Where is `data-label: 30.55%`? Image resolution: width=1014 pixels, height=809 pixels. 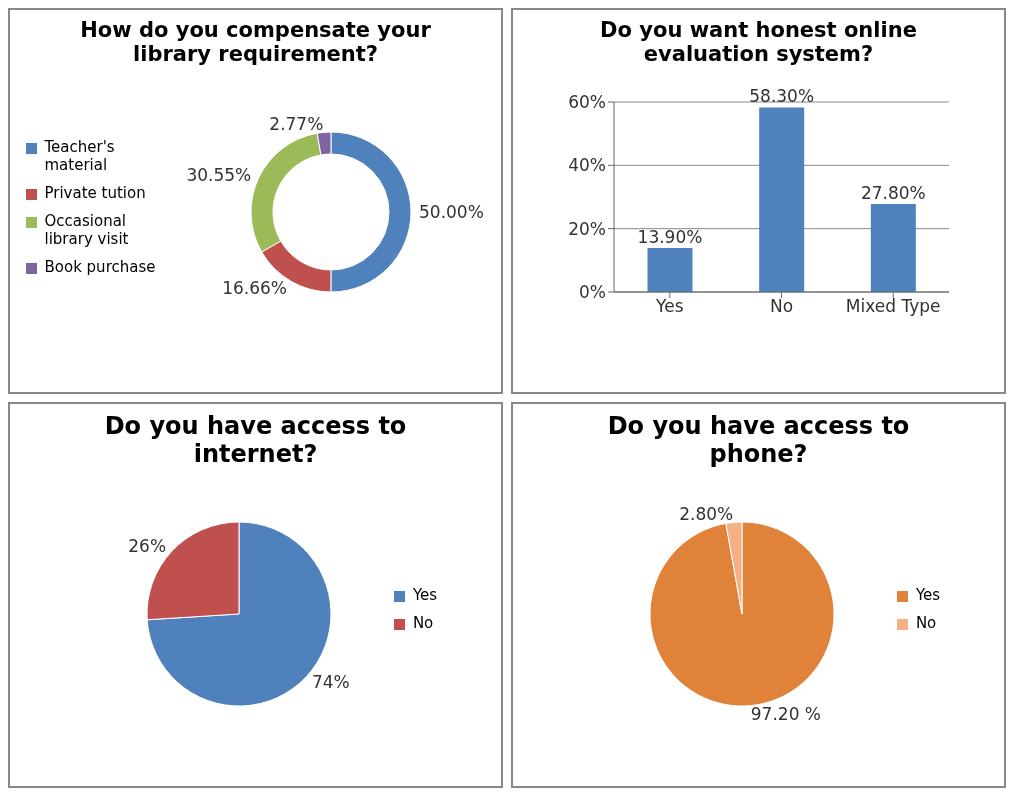
data-label: 30.55% is located at coordinates (218, 174).